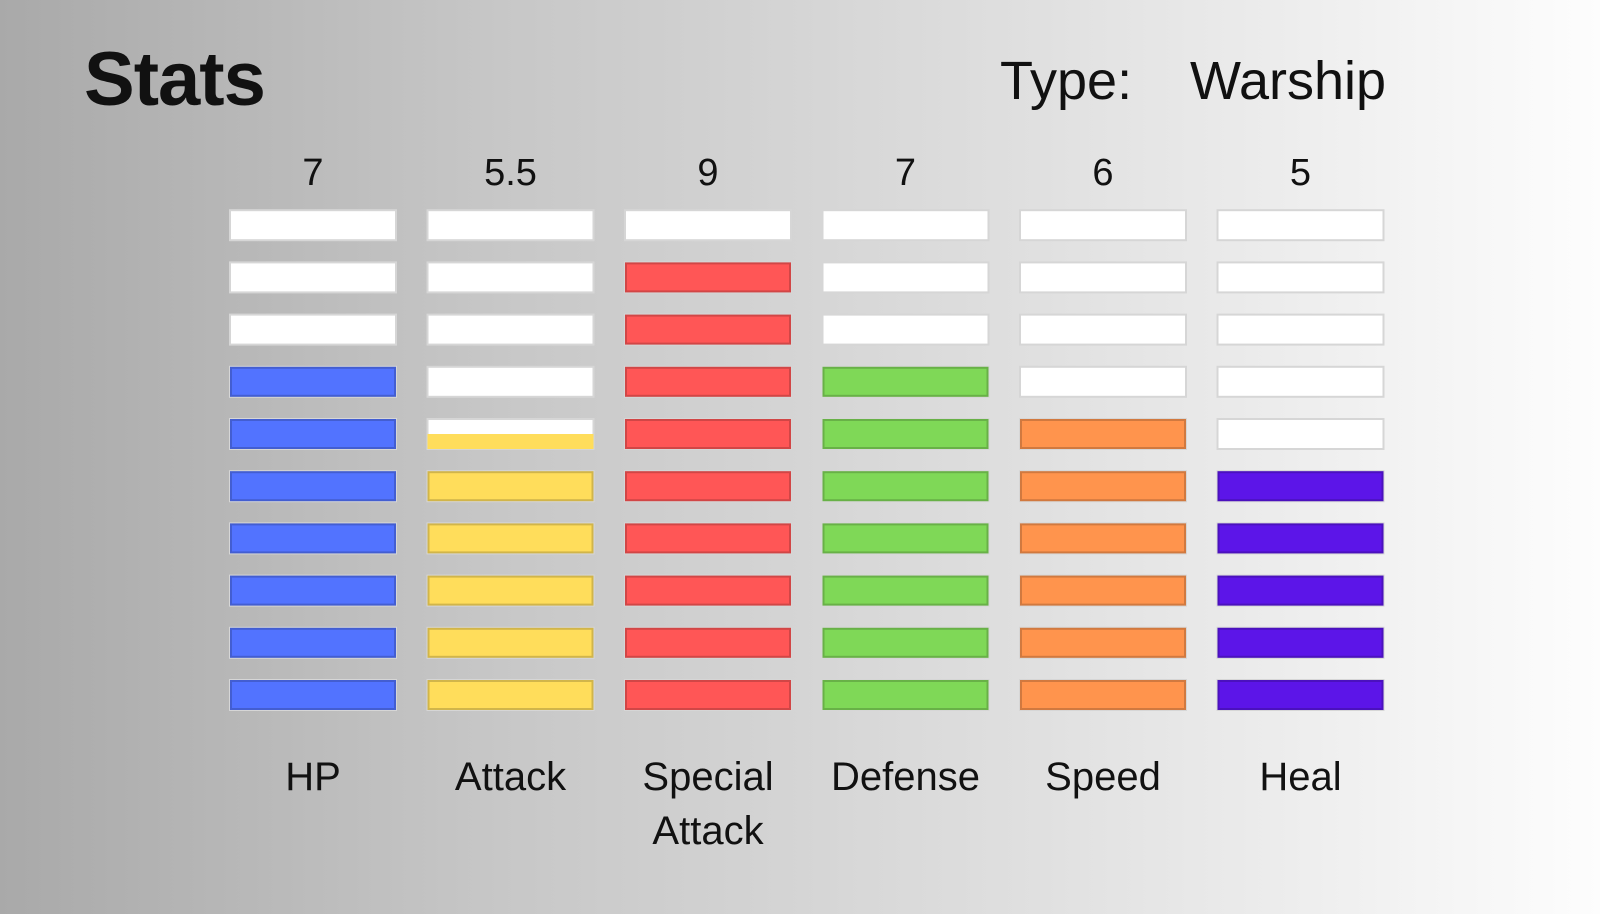 The height and width of the screenshot is (914, 1600). Describe the element at coordinates (905, 173) in the screenshot. I see `value-label: 7` at that location.